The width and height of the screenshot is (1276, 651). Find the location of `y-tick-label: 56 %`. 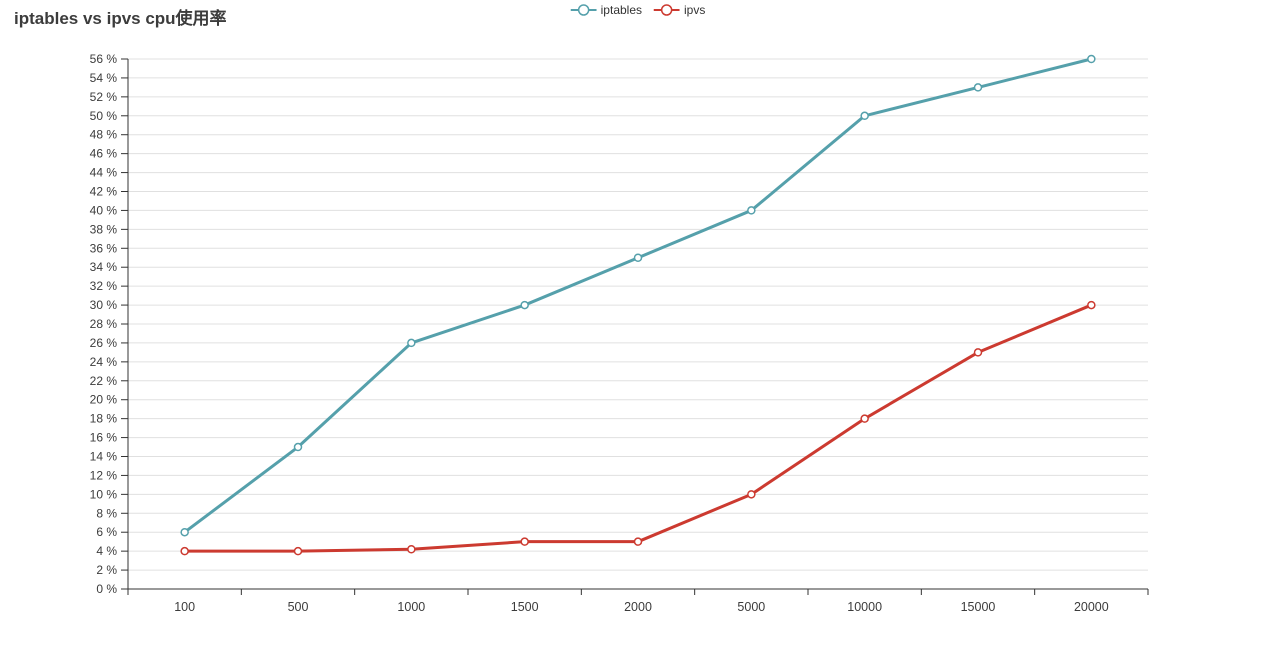

y-tick-label: 56 % is located at coordinates (104, 59).